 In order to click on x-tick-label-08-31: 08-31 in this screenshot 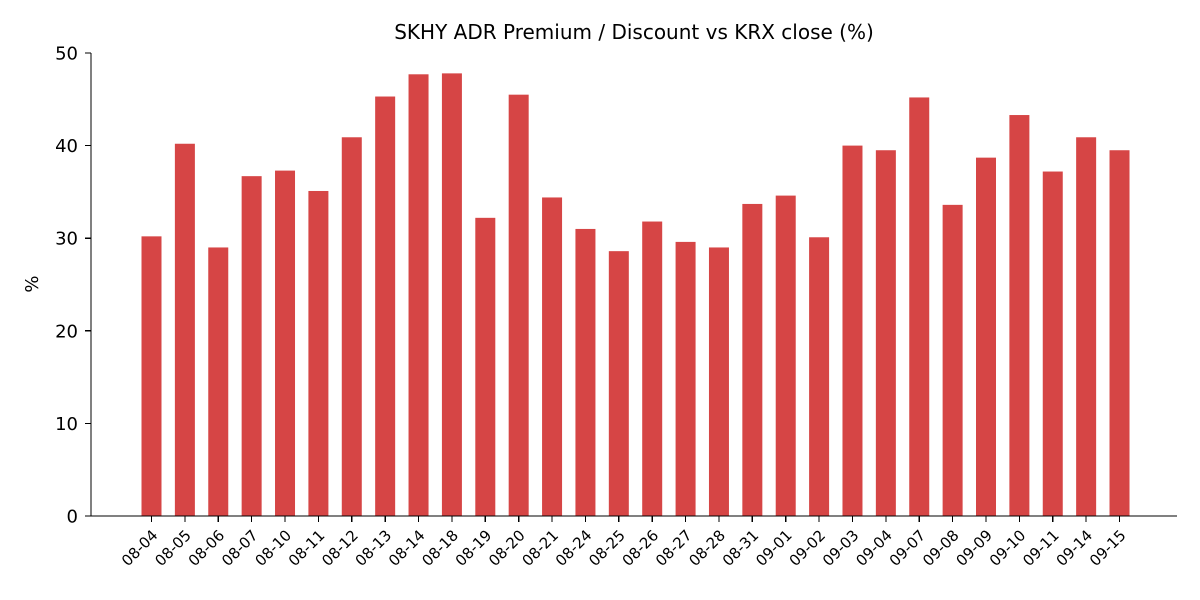, I will do `click(741, 548)`.